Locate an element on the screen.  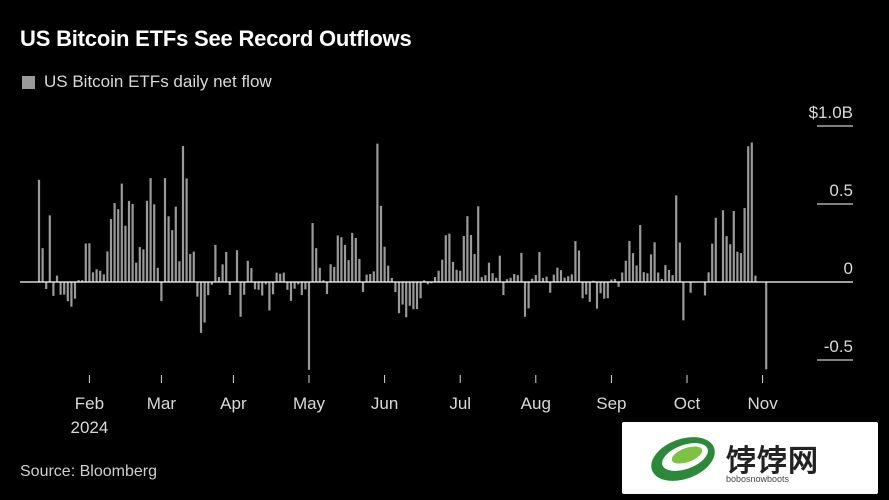
x-tick-label: Oct is located at coordinates (687, 403).